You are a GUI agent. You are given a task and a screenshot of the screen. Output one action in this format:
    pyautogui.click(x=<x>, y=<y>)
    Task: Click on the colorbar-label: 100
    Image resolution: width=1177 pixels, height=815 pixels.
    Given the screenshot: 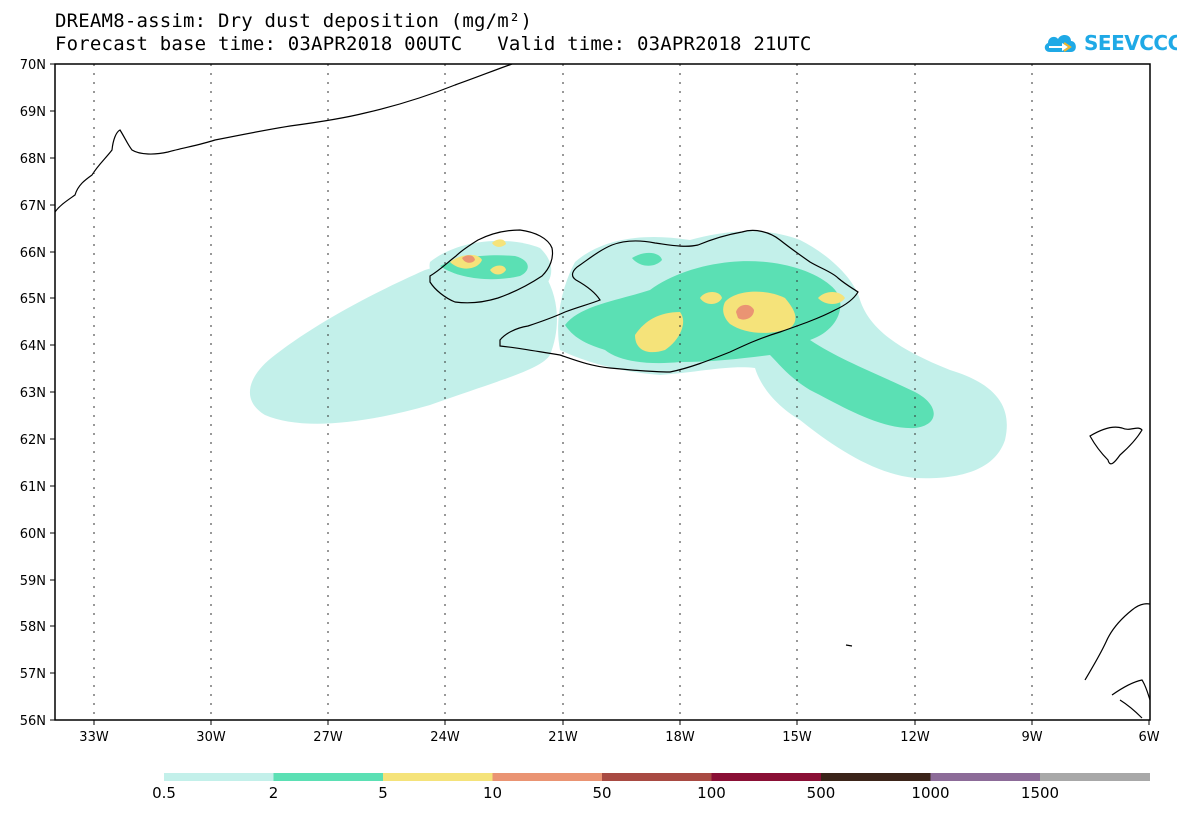 What is the action you would take?
    pyautogui.click(x=711, y=793)
    